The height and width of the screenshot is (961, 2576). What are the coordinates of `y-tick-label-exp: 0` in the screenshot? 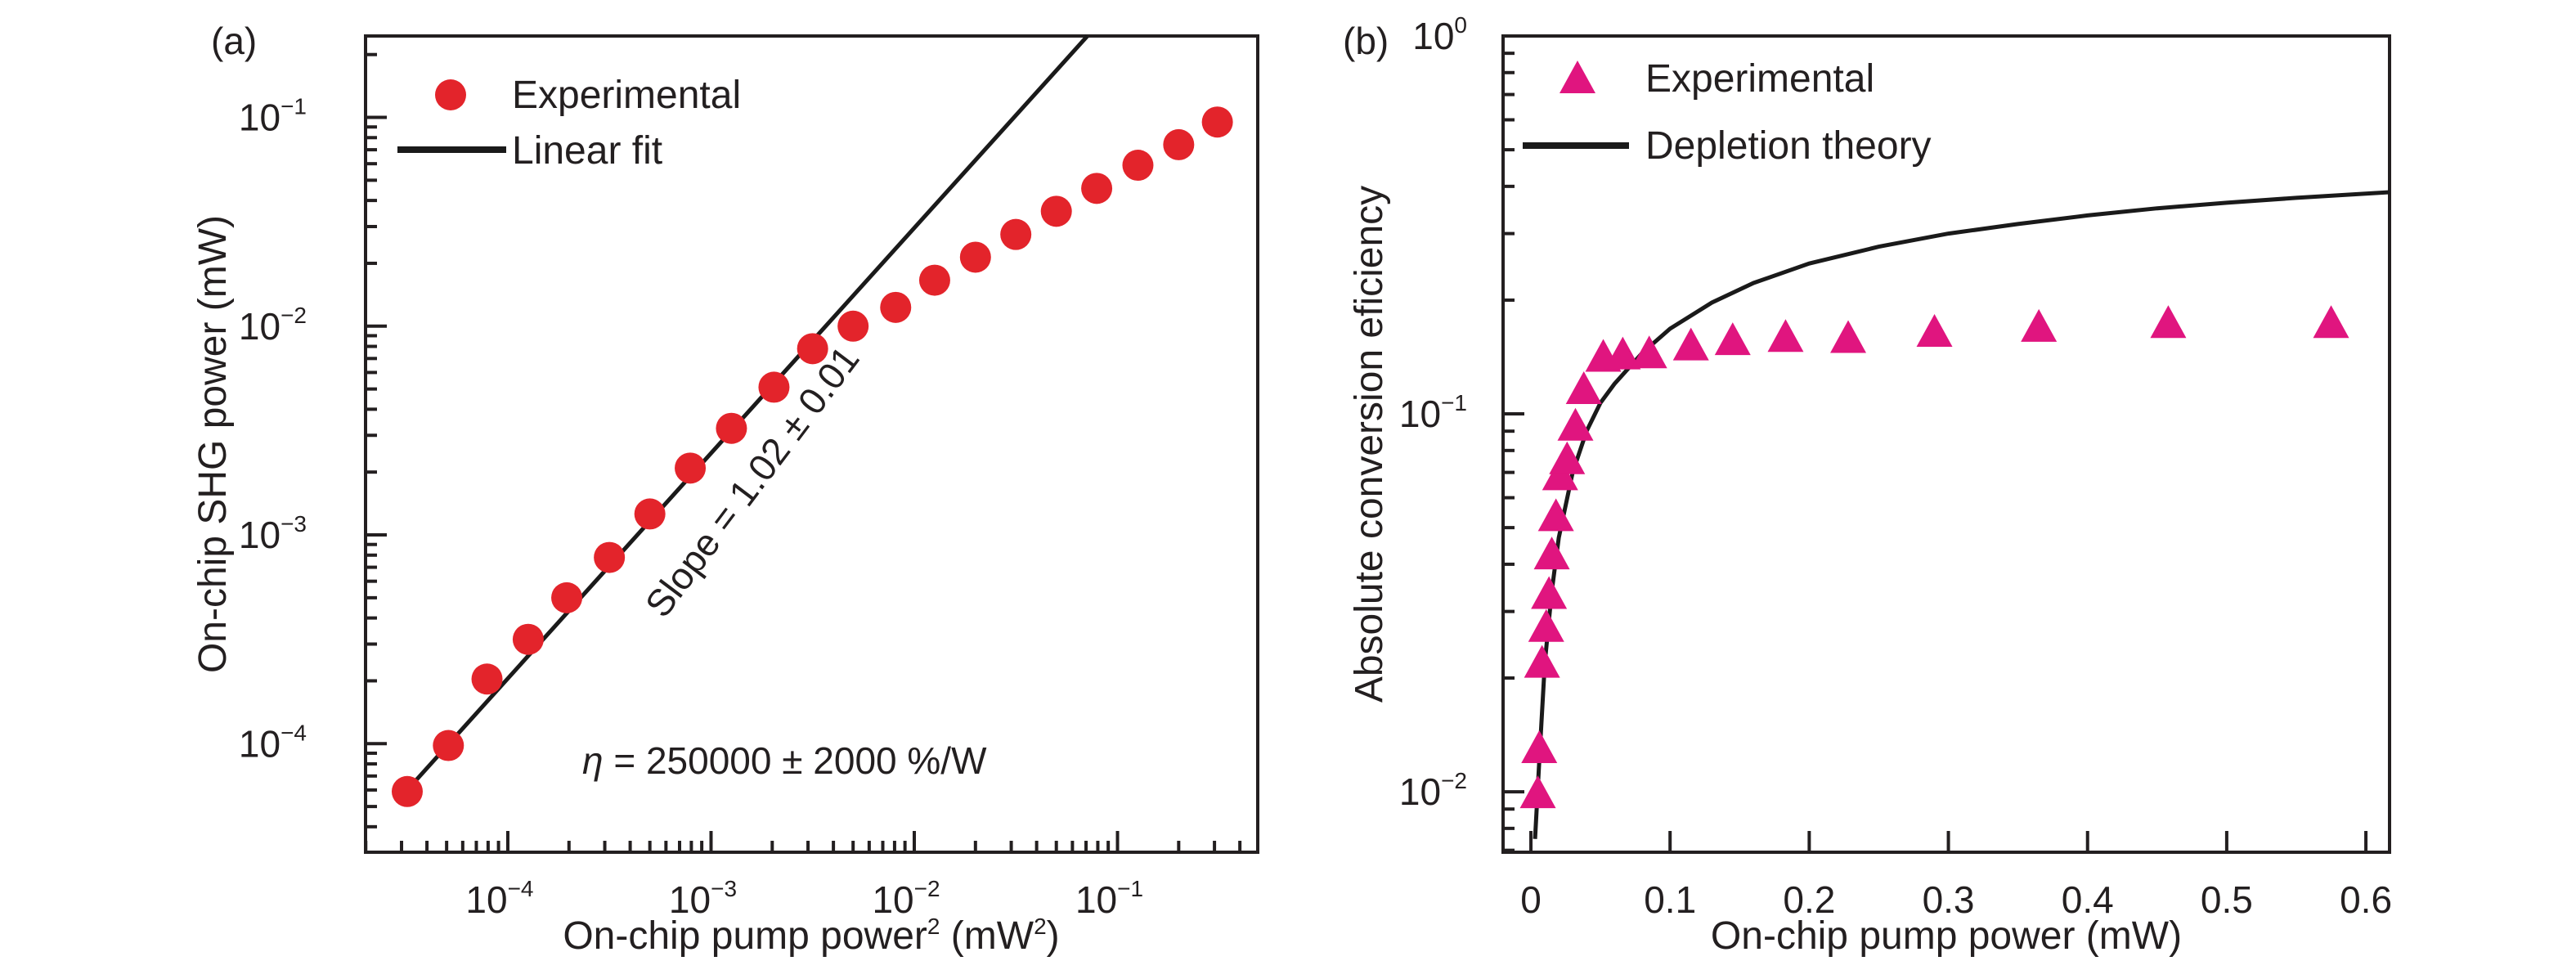 It's located at (1460, 25).